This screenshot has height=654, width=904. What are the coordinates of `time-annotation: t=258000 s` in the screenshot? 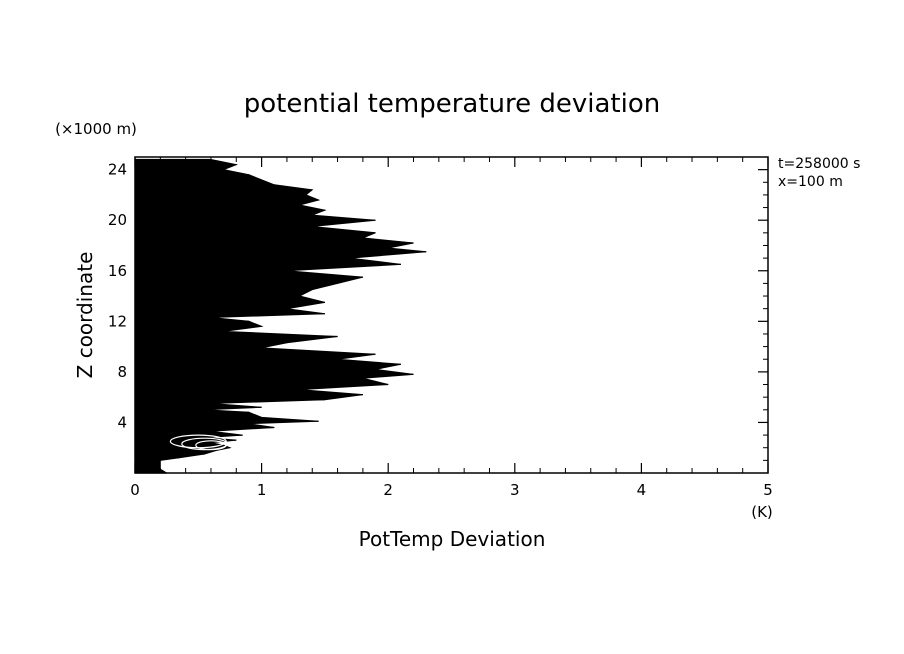 It's located at (819, 164).